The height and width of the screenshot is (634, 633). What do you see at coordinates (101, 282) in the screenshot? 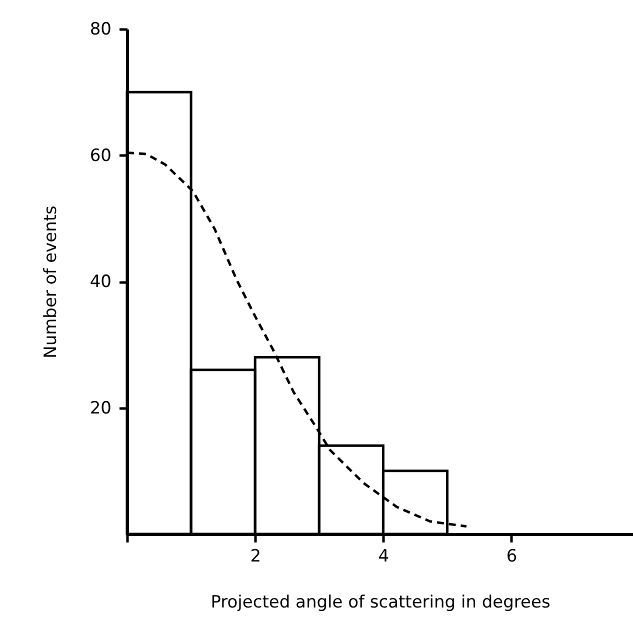
I see `y-tick-label: 40` at bounding box center [101, 282].